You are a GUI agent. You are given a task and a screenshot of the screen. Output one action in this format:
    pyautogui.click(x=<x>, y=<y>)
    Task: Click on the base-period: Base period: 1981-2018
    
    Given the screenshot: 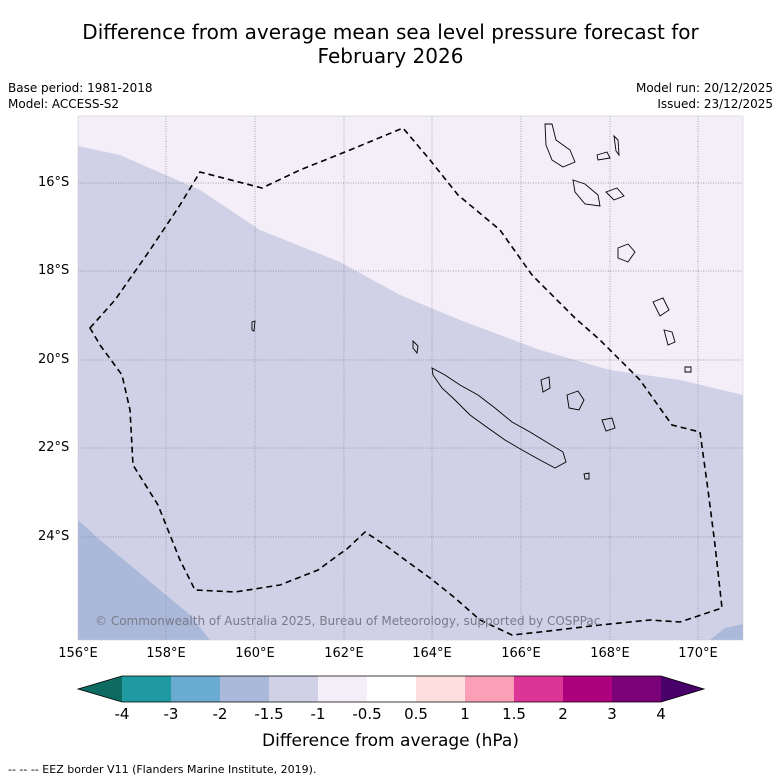 What is the action you would take?
    pyautogui.click(x=80, y=88)
    